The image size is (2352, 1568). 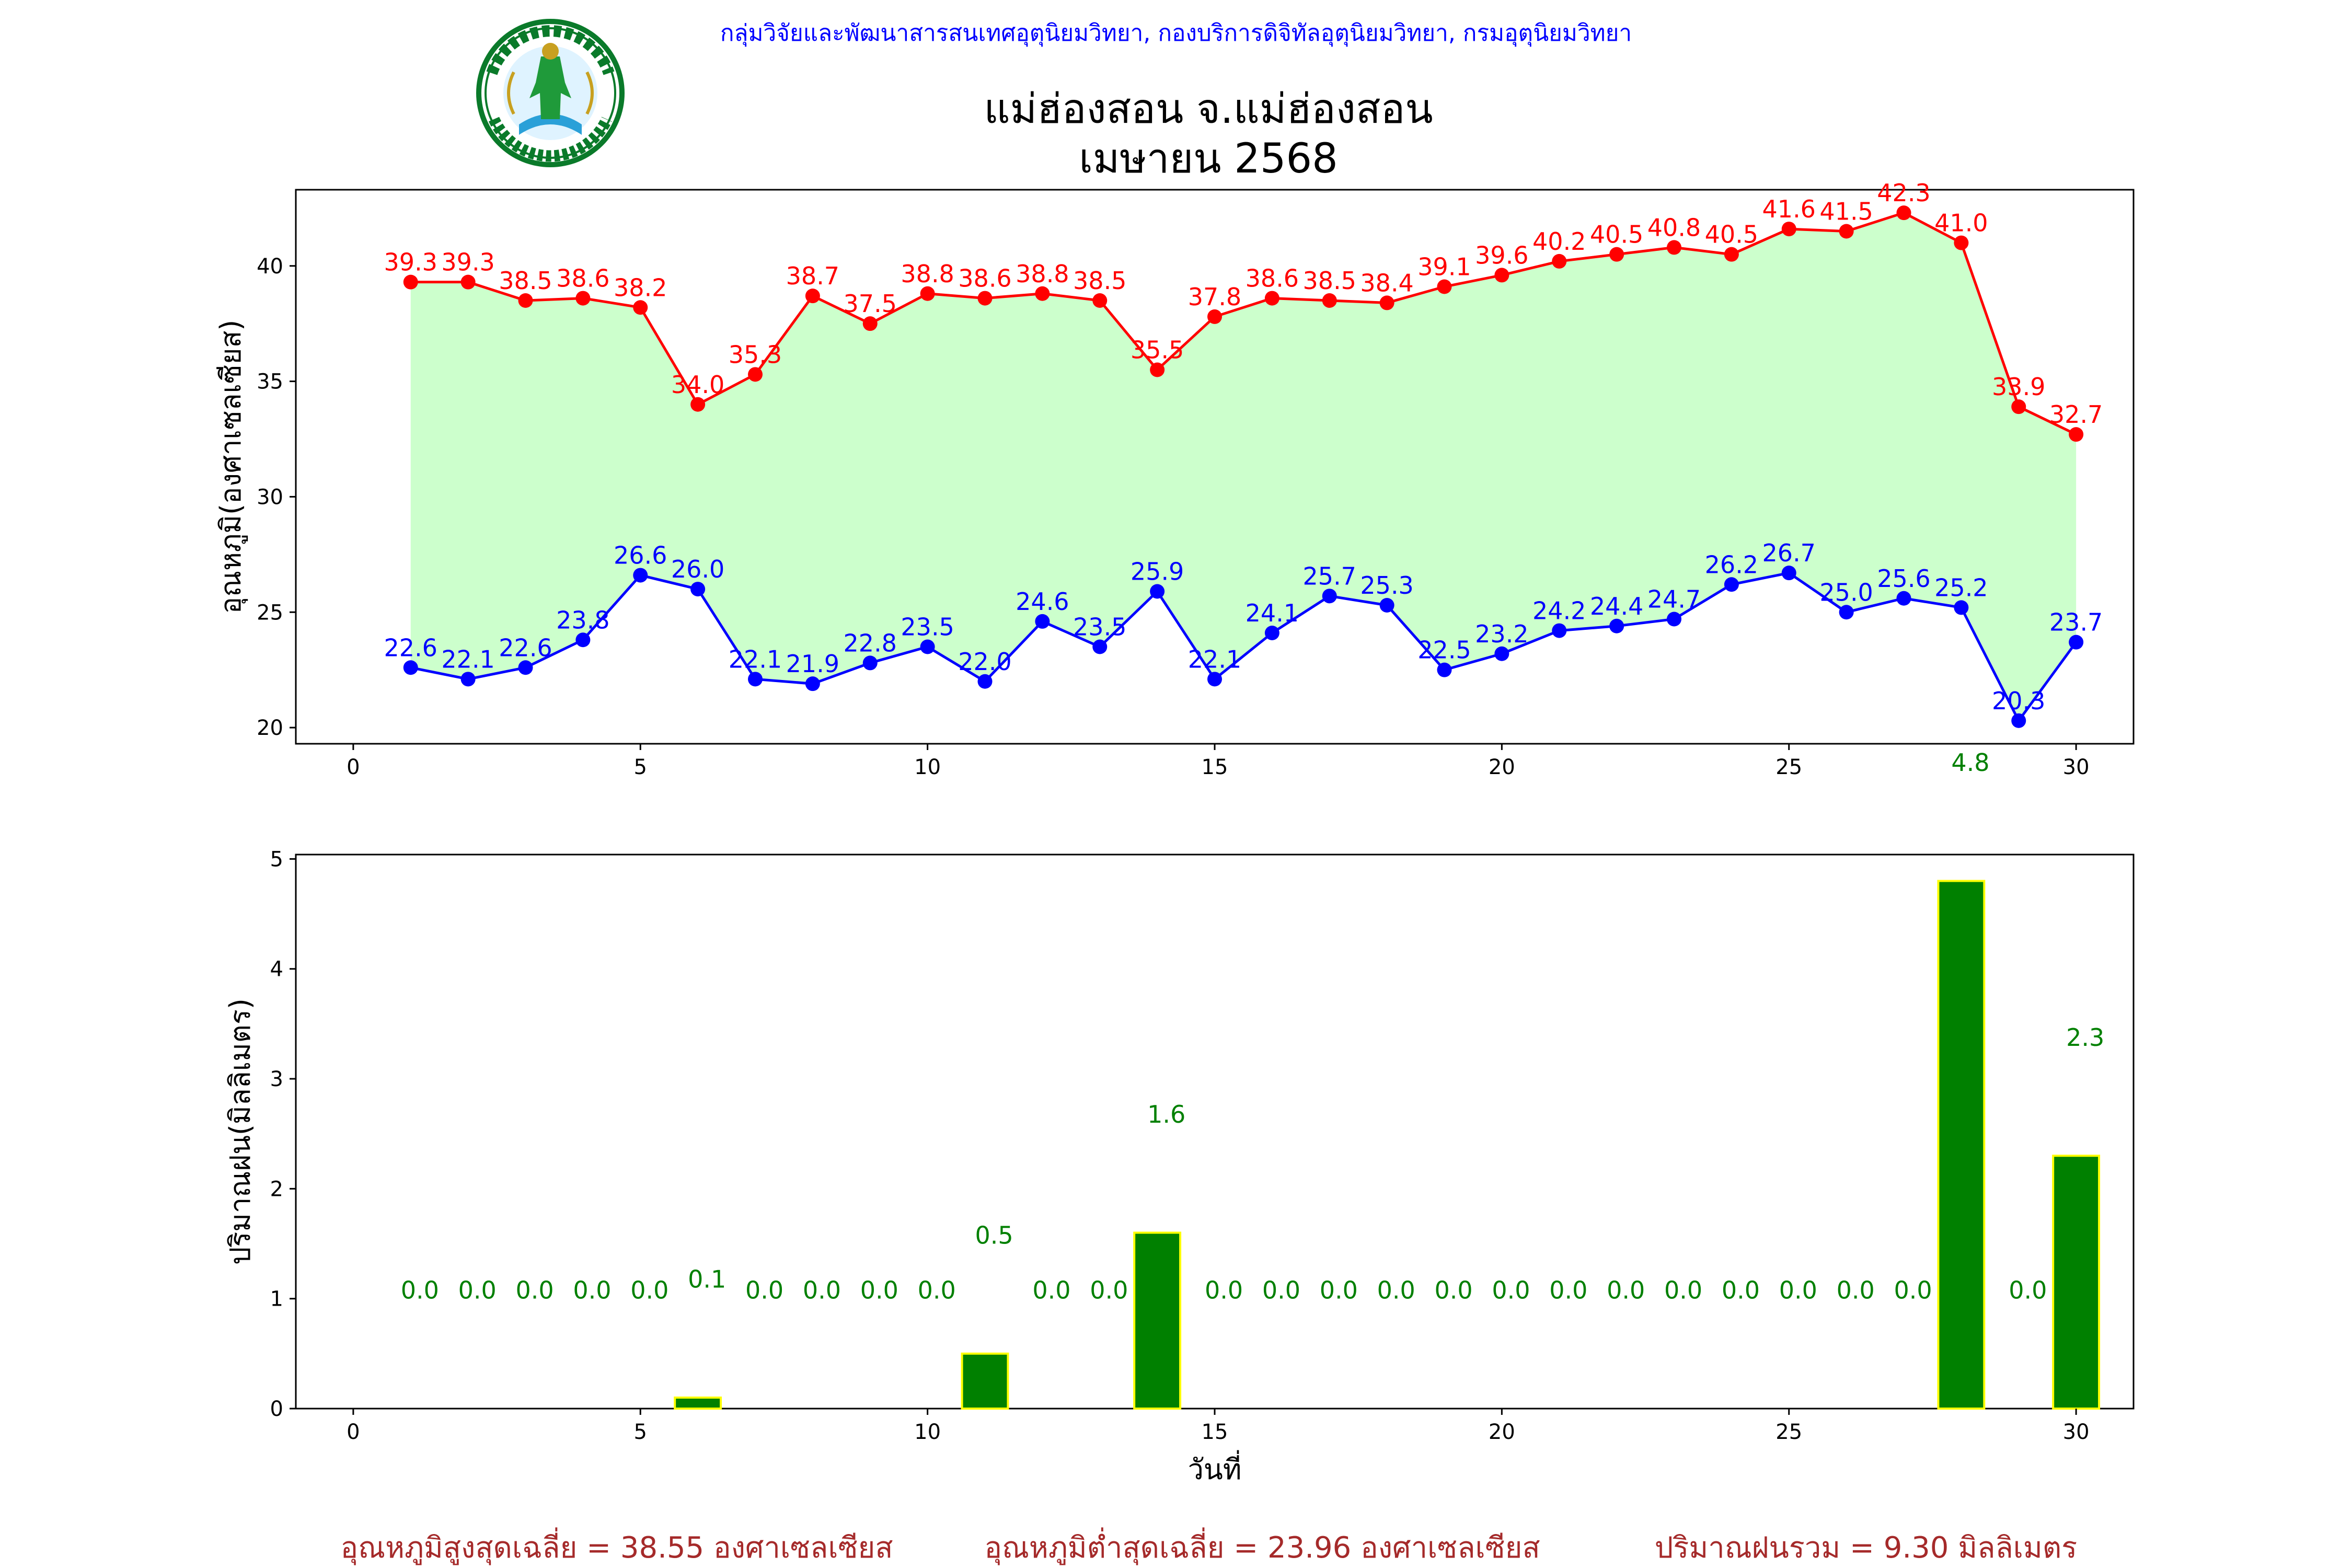 I want to click on min-temp-label: 23.8, so click(x=582, y=620).